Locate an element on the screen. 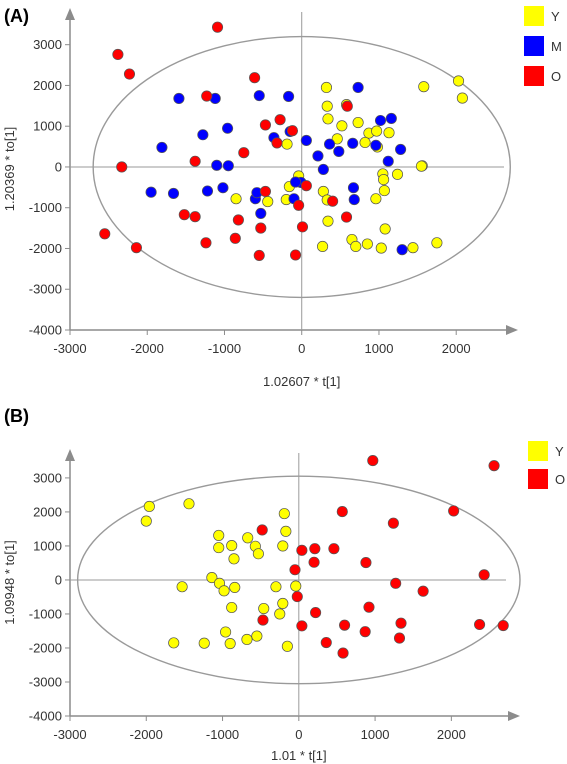 The height and width of the screenshot is (764, 567). x-tick-label: 0 is located at coordinates (301, 348).